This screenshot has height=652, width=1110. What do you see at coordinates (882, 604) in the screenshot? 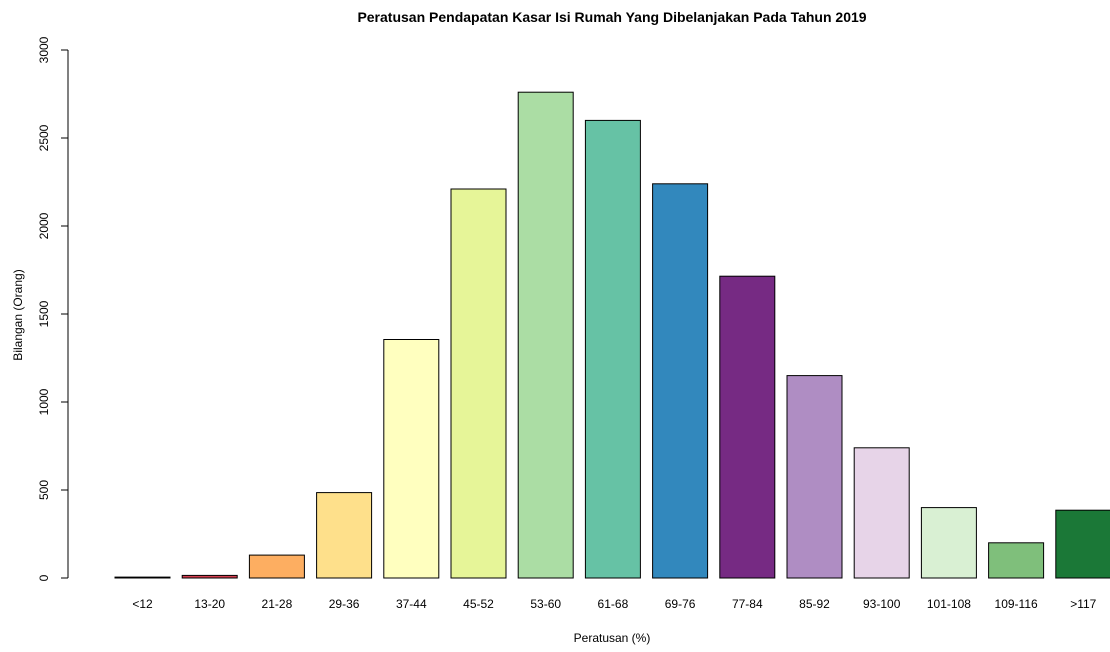
I see `x-tick-label: 93-100` at bounding box center [882, 604].